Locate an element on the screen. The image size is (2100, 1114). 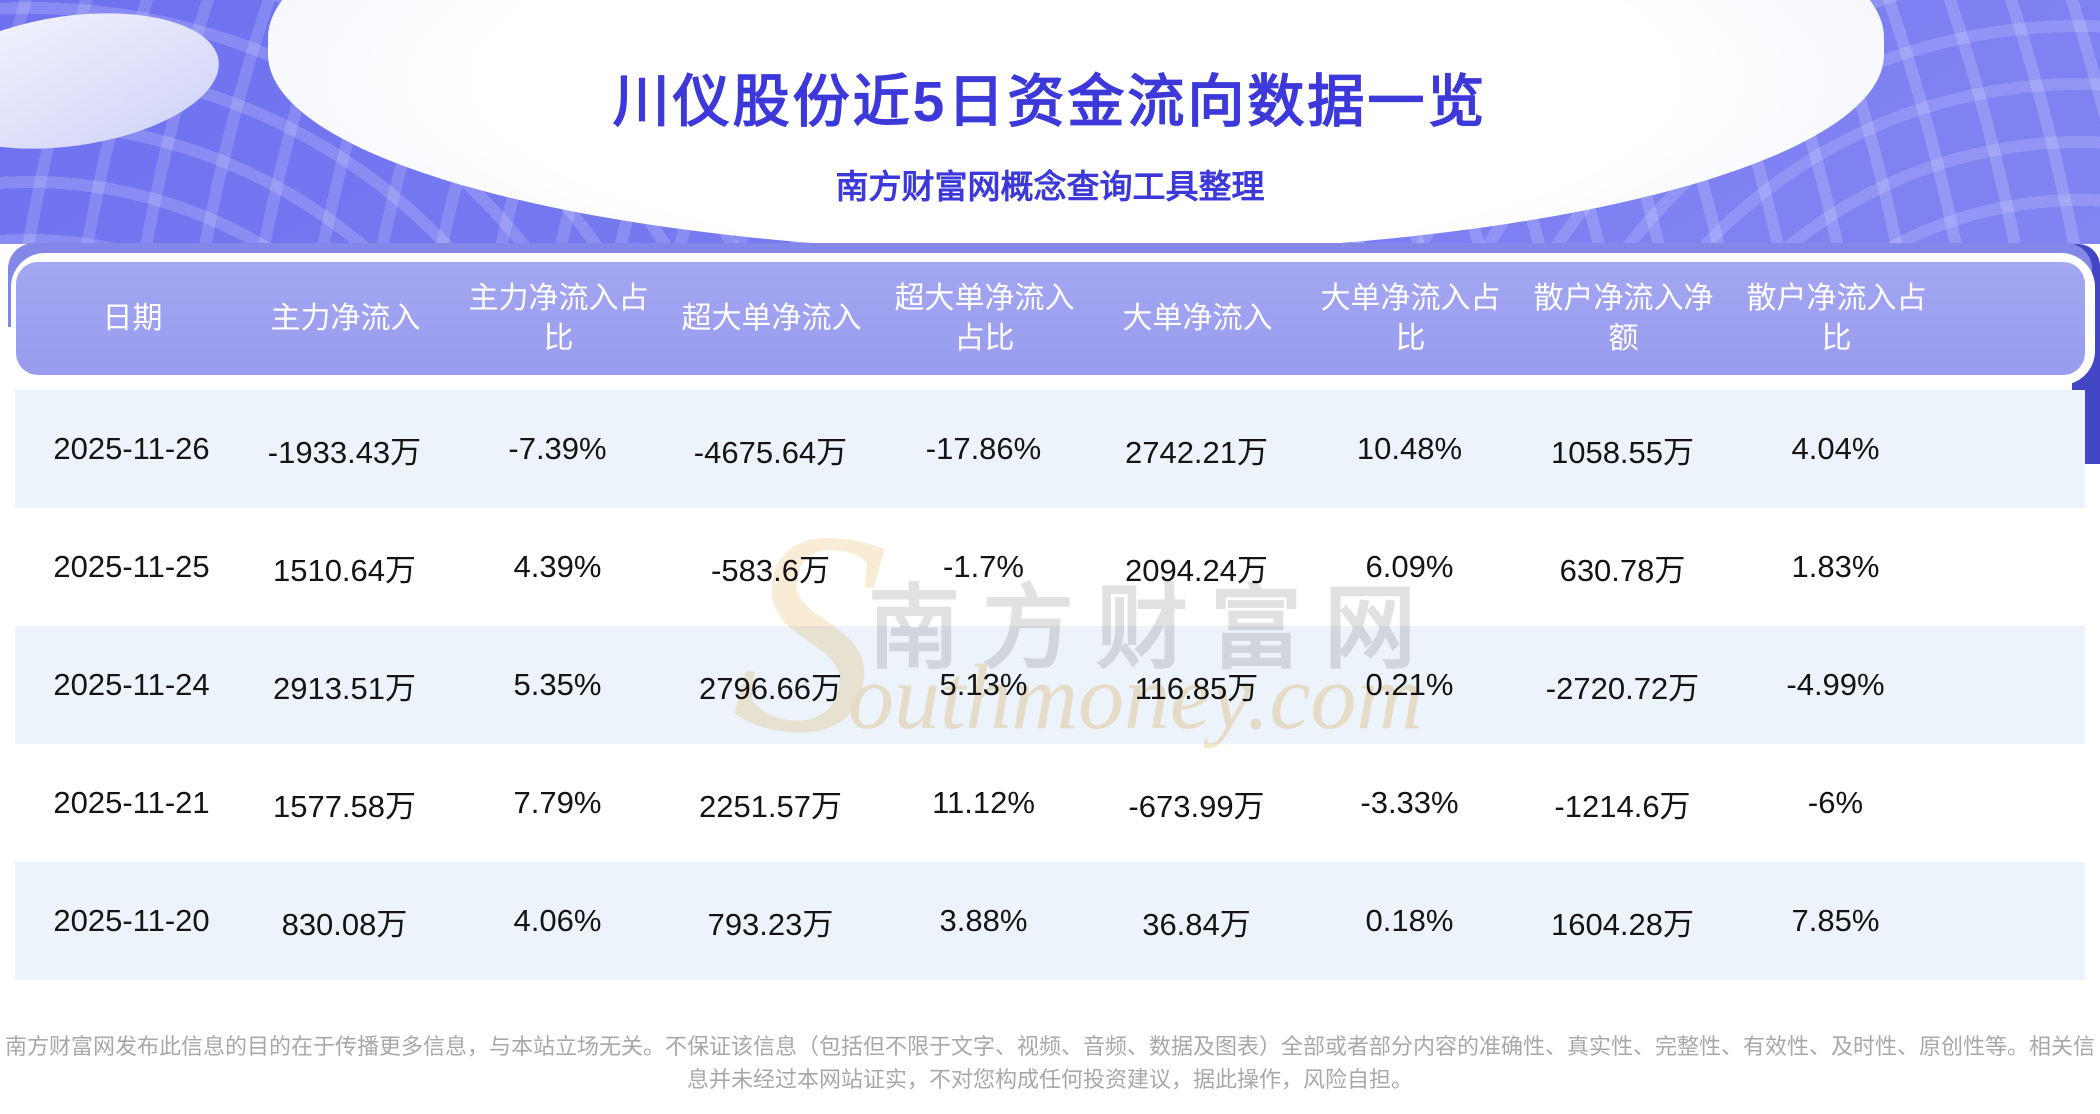
column-header: 散户净流入净额 is located at coordinates (1623, 318).